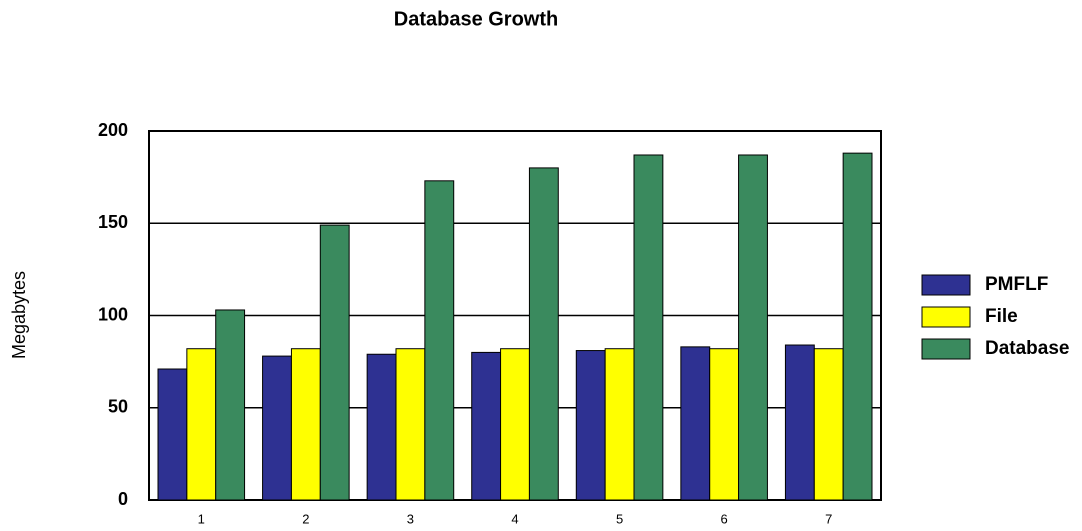 Image resolution: width=1082 pixels, height=531 pixels. I want to click on x-tick-label: 3, so click(410, 518).